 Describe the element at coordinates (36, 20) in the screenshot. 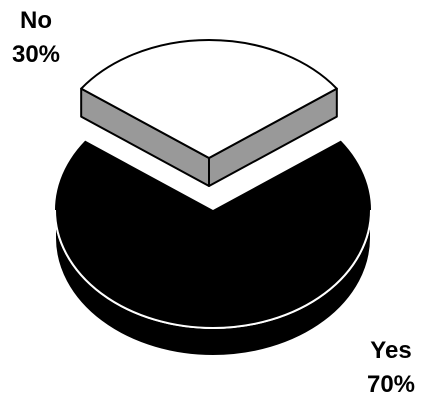

I see `slice-label-no-name: No` at that location.